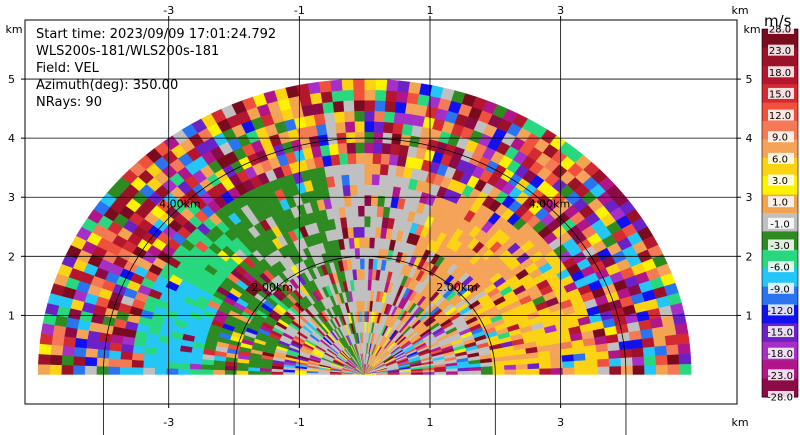 This screenshot has height=435, width=800. I want to click on x-tick-label: 1, so click(429, 10).